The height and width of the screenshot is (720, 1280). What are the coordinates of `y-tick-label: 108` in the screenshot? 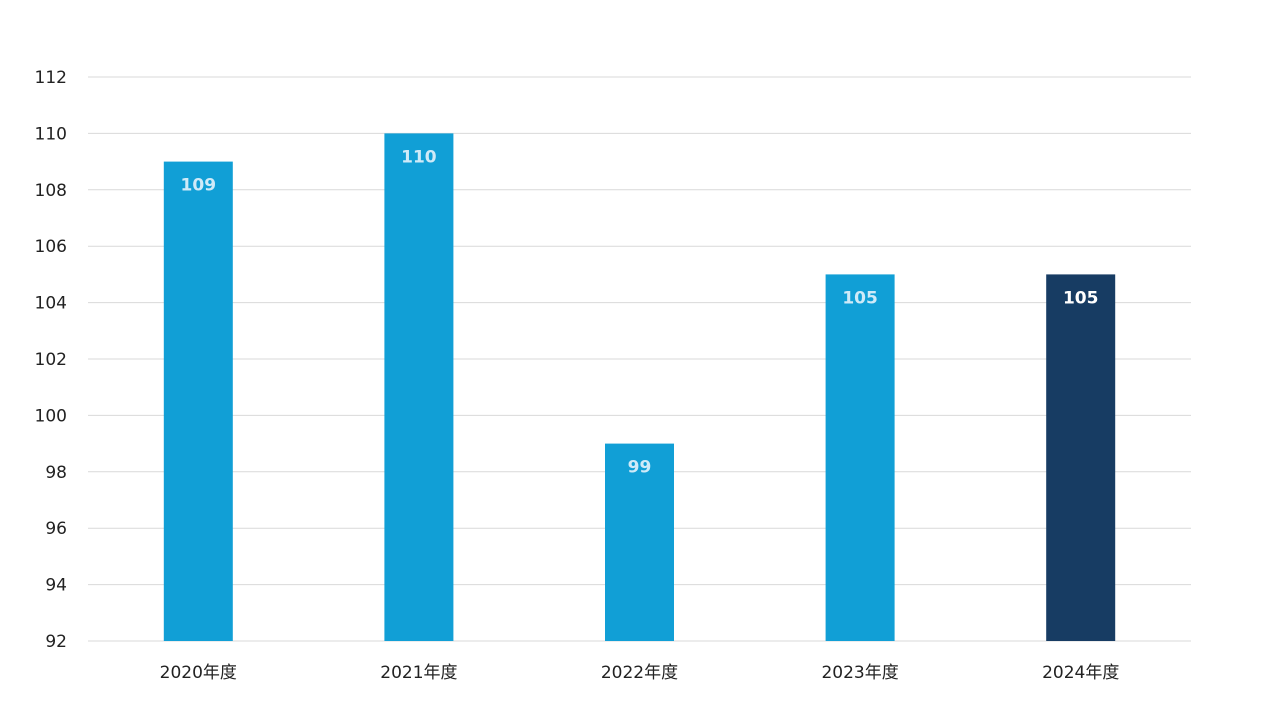 It's located at (51, 191).